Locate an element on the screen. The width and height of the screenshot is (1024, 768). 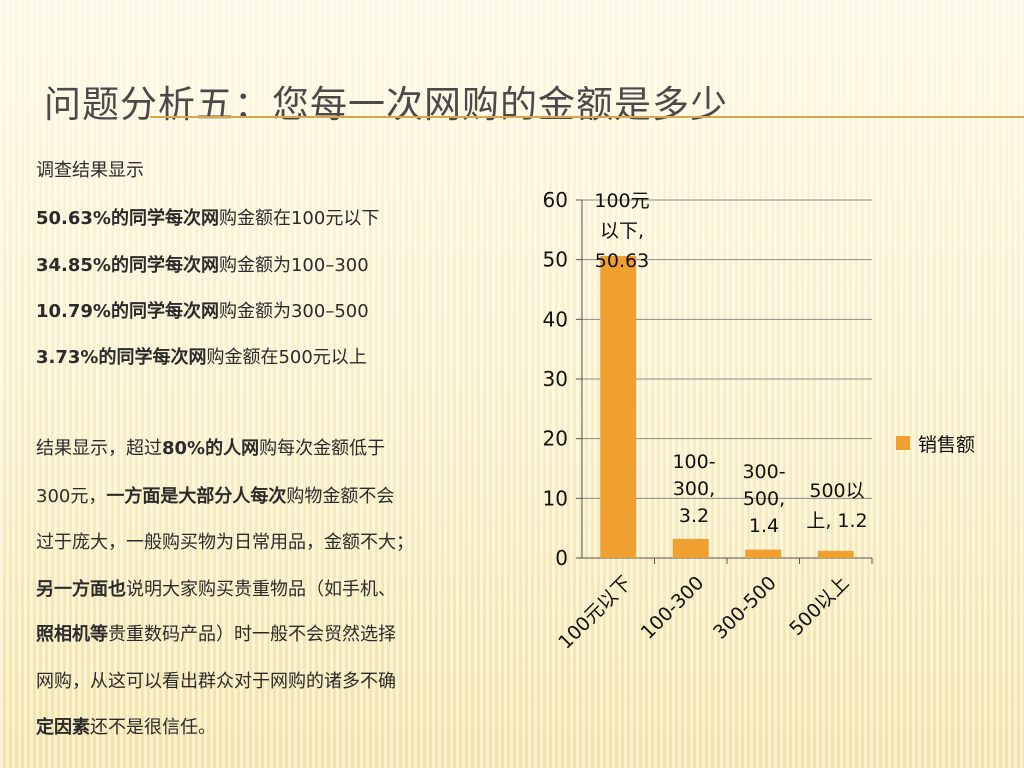
conclusion-bold: 照相机等 is located at coordinates (72, 634).